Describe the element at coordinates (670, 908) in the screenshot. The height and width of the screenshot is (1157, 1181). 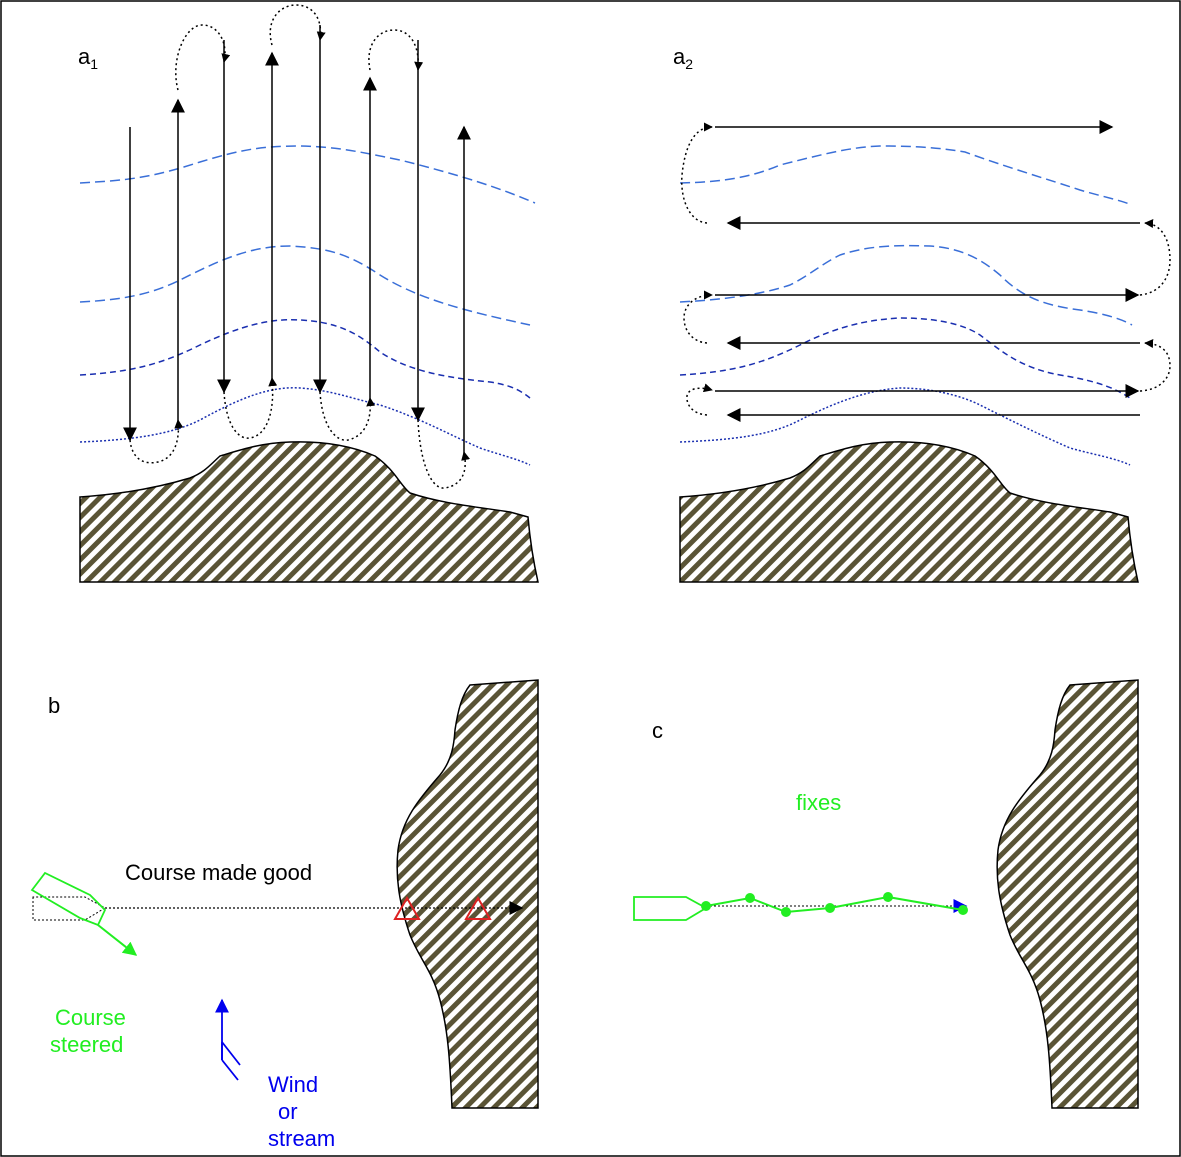
I see `boat` at that location.